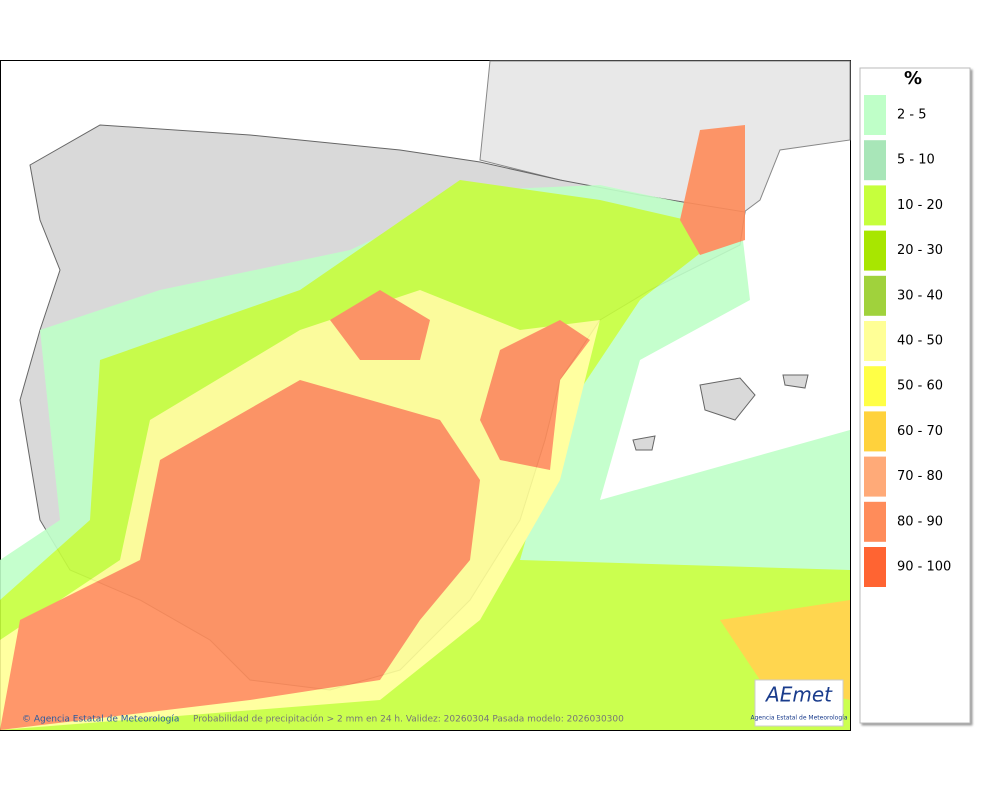 This screenshot has height=790, width=1000. I want to click on credit: © Agencia Estatal de Meteorología, so click(100, 720).